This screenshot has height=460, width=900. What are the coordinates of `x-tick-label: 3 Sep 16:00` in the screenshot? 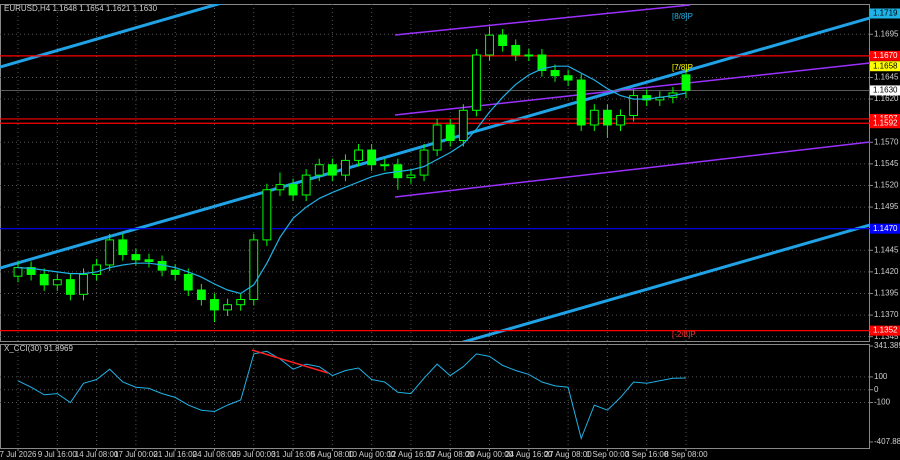 It's located at (647, 454).